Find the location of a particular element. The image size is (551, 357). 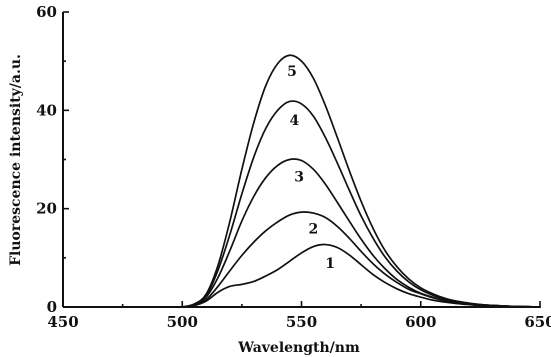

y-tick-label: 60 is located at coordinates (46, 12).